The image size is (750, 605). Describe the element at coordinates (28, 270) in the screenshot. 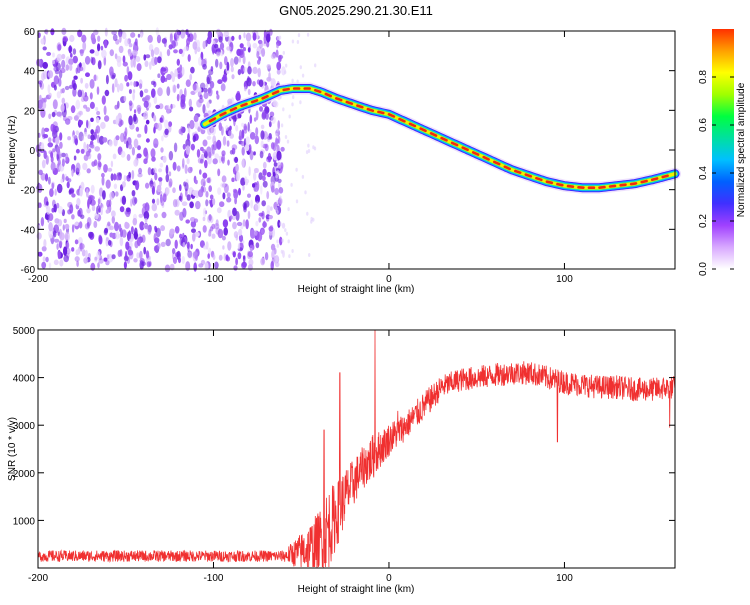

I see `y-tick-label: -60` at that location.